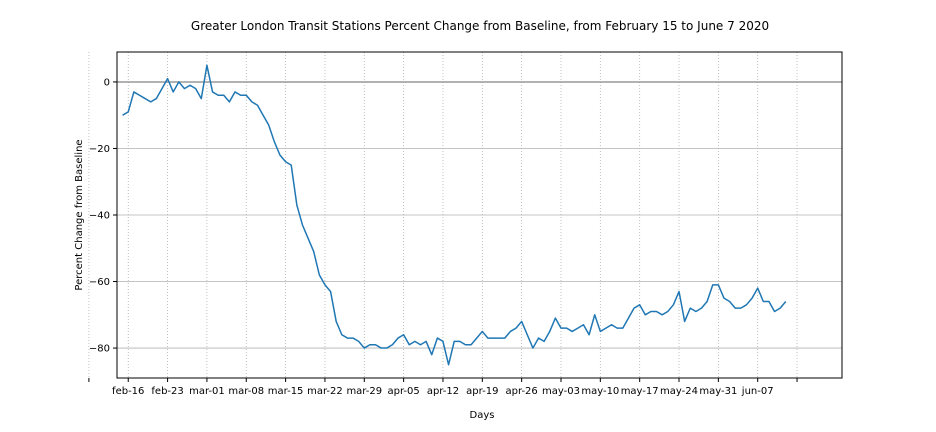  I want to click on x-tick-label: apr-19, so click(482, 391).